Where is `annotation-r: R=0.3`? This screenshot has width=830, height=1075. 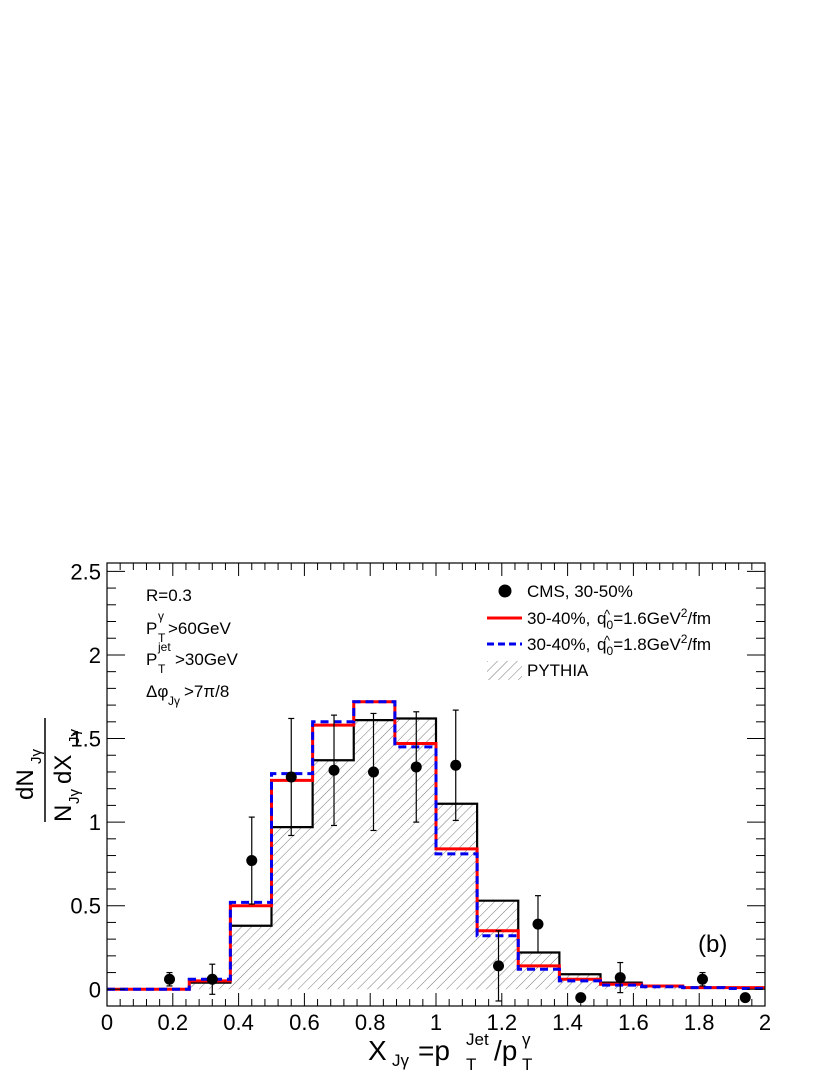 annotation-r: R=0.3 is located at coordinates (169, 595).